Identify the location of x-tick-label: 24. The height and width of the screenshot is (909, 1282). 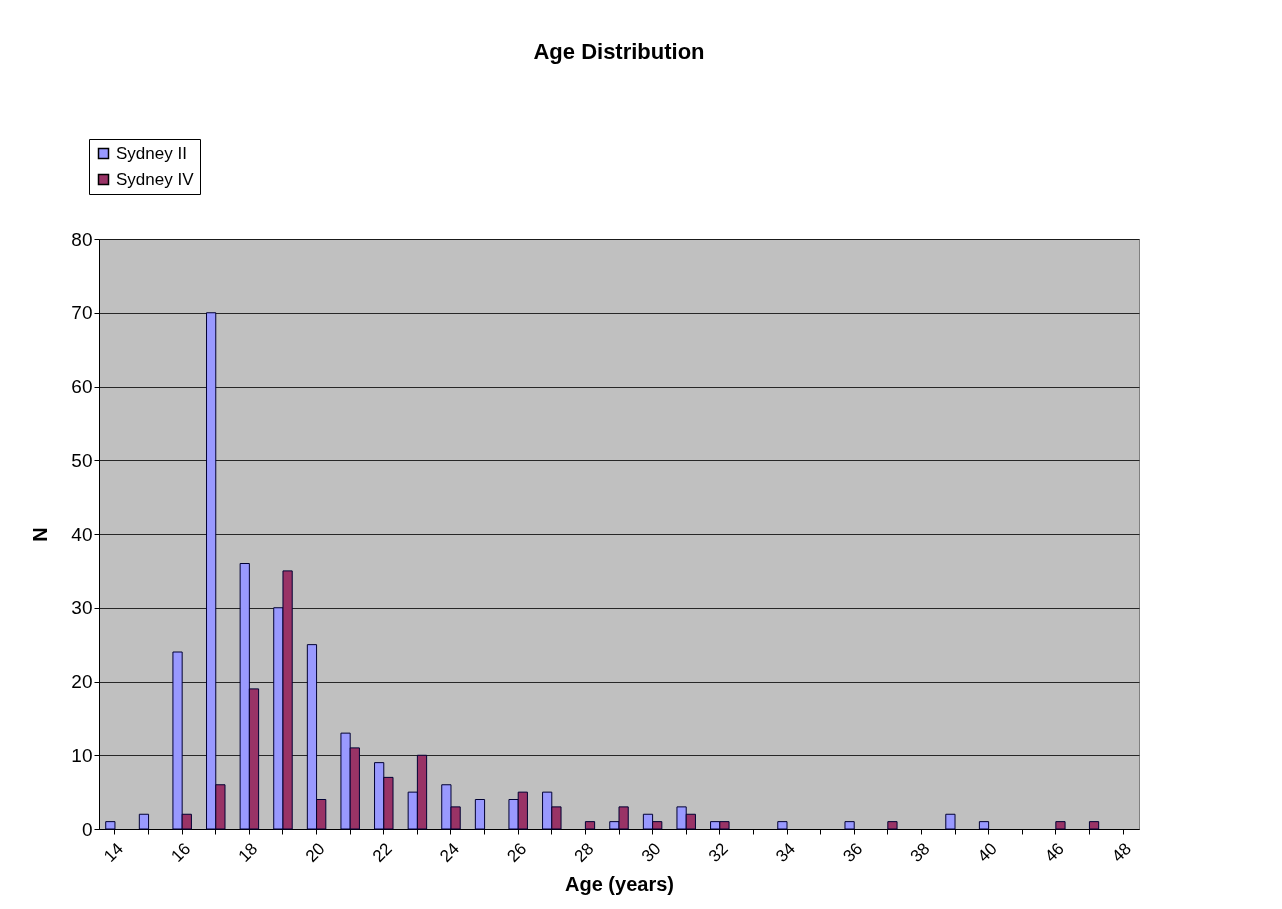
(450, 852).